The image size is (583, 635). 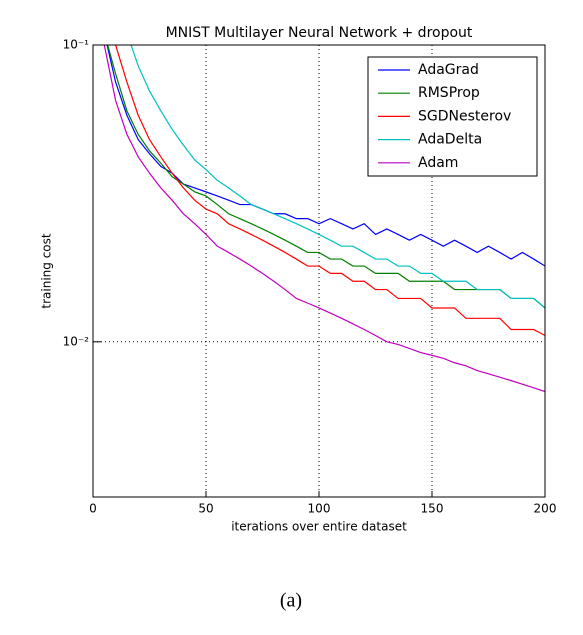 I want to click on x-tick-label: 0, so click(x=93, y=509).